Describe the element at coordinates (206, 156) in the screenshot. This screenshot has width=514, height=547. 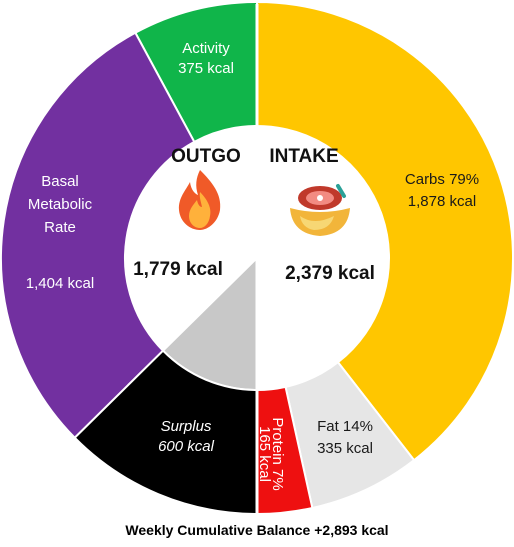
I see `outgo-title: OUTGO` at that location.